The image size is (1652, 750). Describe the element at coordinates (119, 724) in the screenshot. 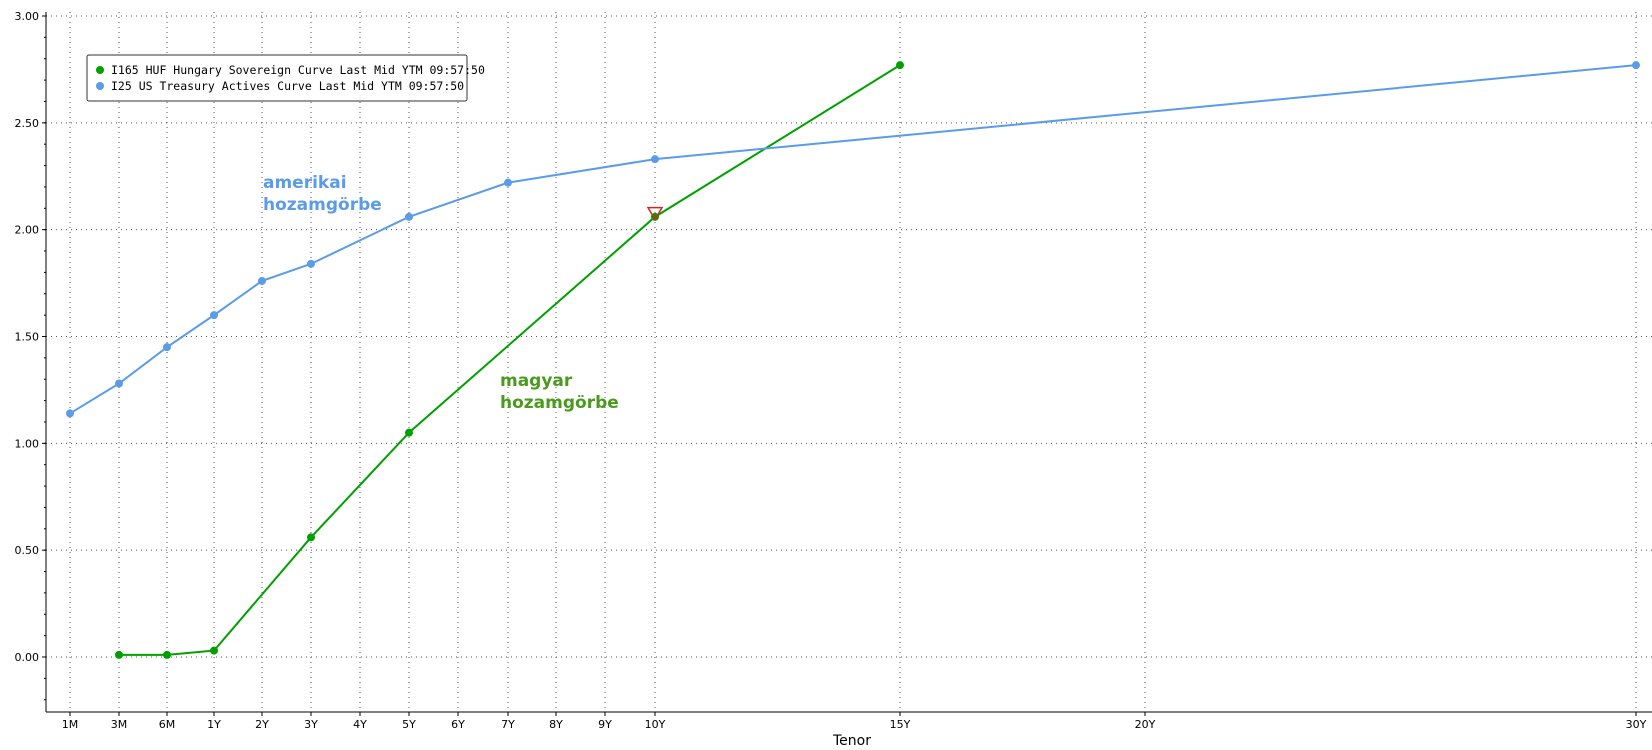

I see `x-tick-label: 3M` at that location.